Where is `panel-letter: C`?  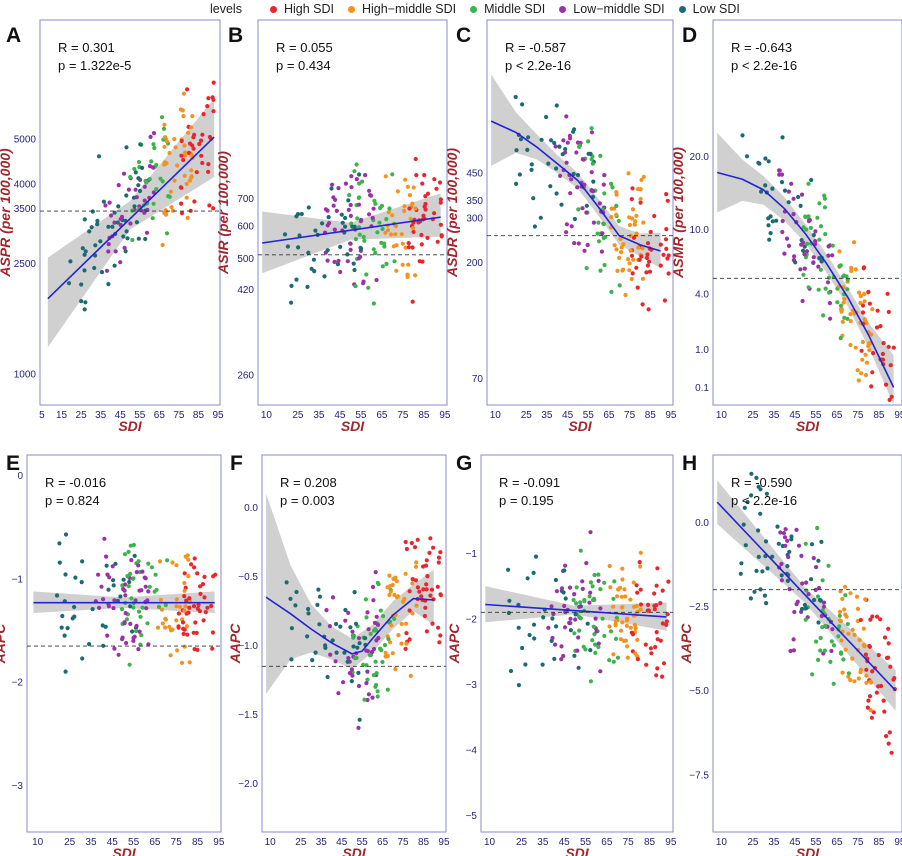 panel-letter: C is located at coordinates (463, 35).